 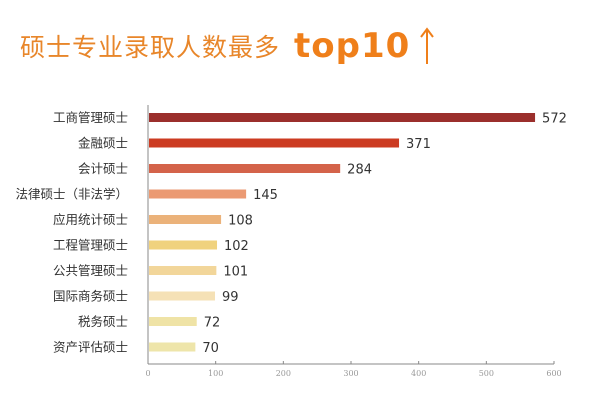 I want to click on category-label: 会计硕士, so click(x=103, y=168).